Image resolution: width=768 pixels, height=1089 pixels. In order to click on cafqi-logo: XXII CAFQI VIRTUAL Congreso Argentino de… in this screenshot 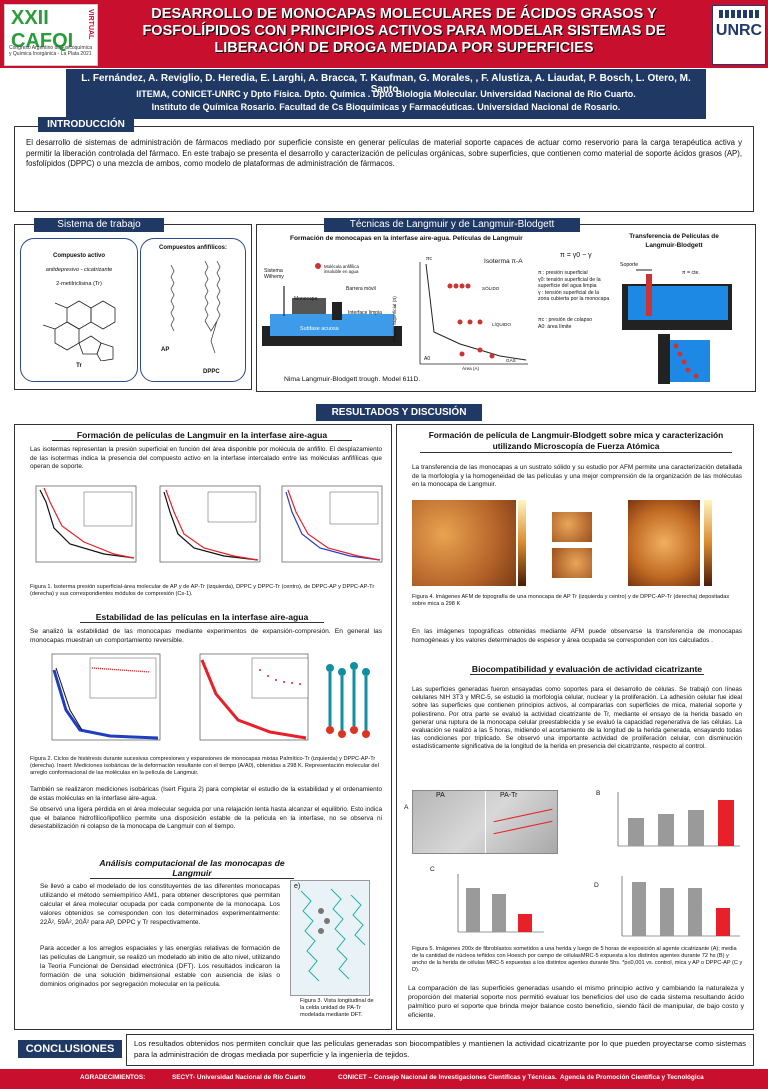, I will do `click(51, 35)`.